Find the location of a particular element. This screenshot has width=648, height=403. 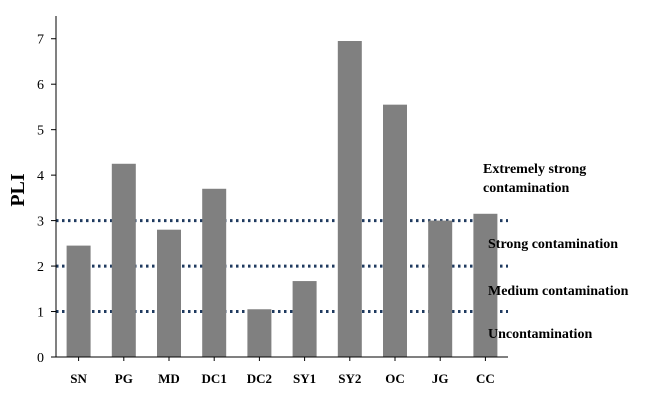

x-category-label: CC is located at coordinates (485, 378).